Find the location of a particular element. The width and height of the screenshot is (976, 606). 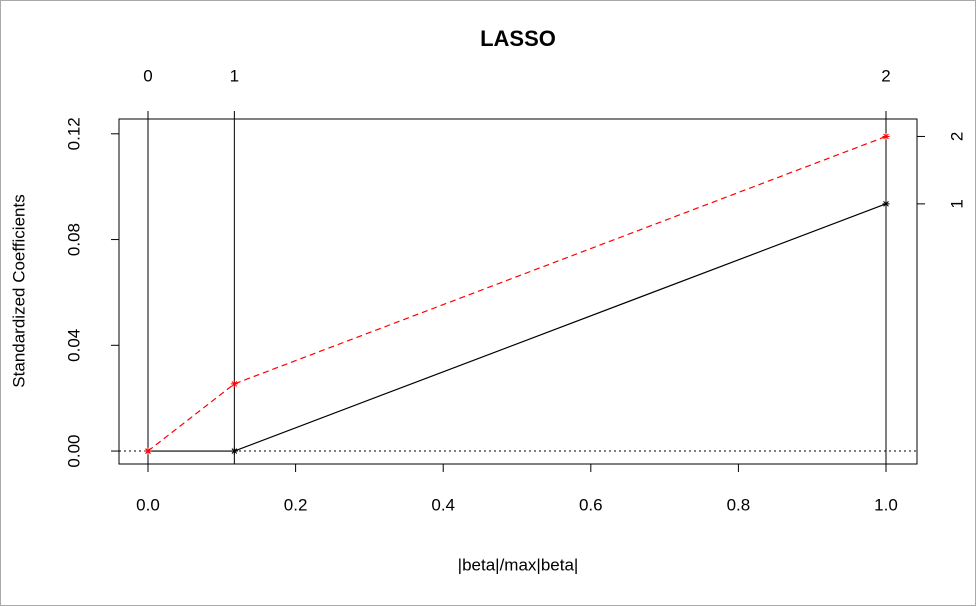

y-tick-label: 0.00 is located at coordinates (73, 450).